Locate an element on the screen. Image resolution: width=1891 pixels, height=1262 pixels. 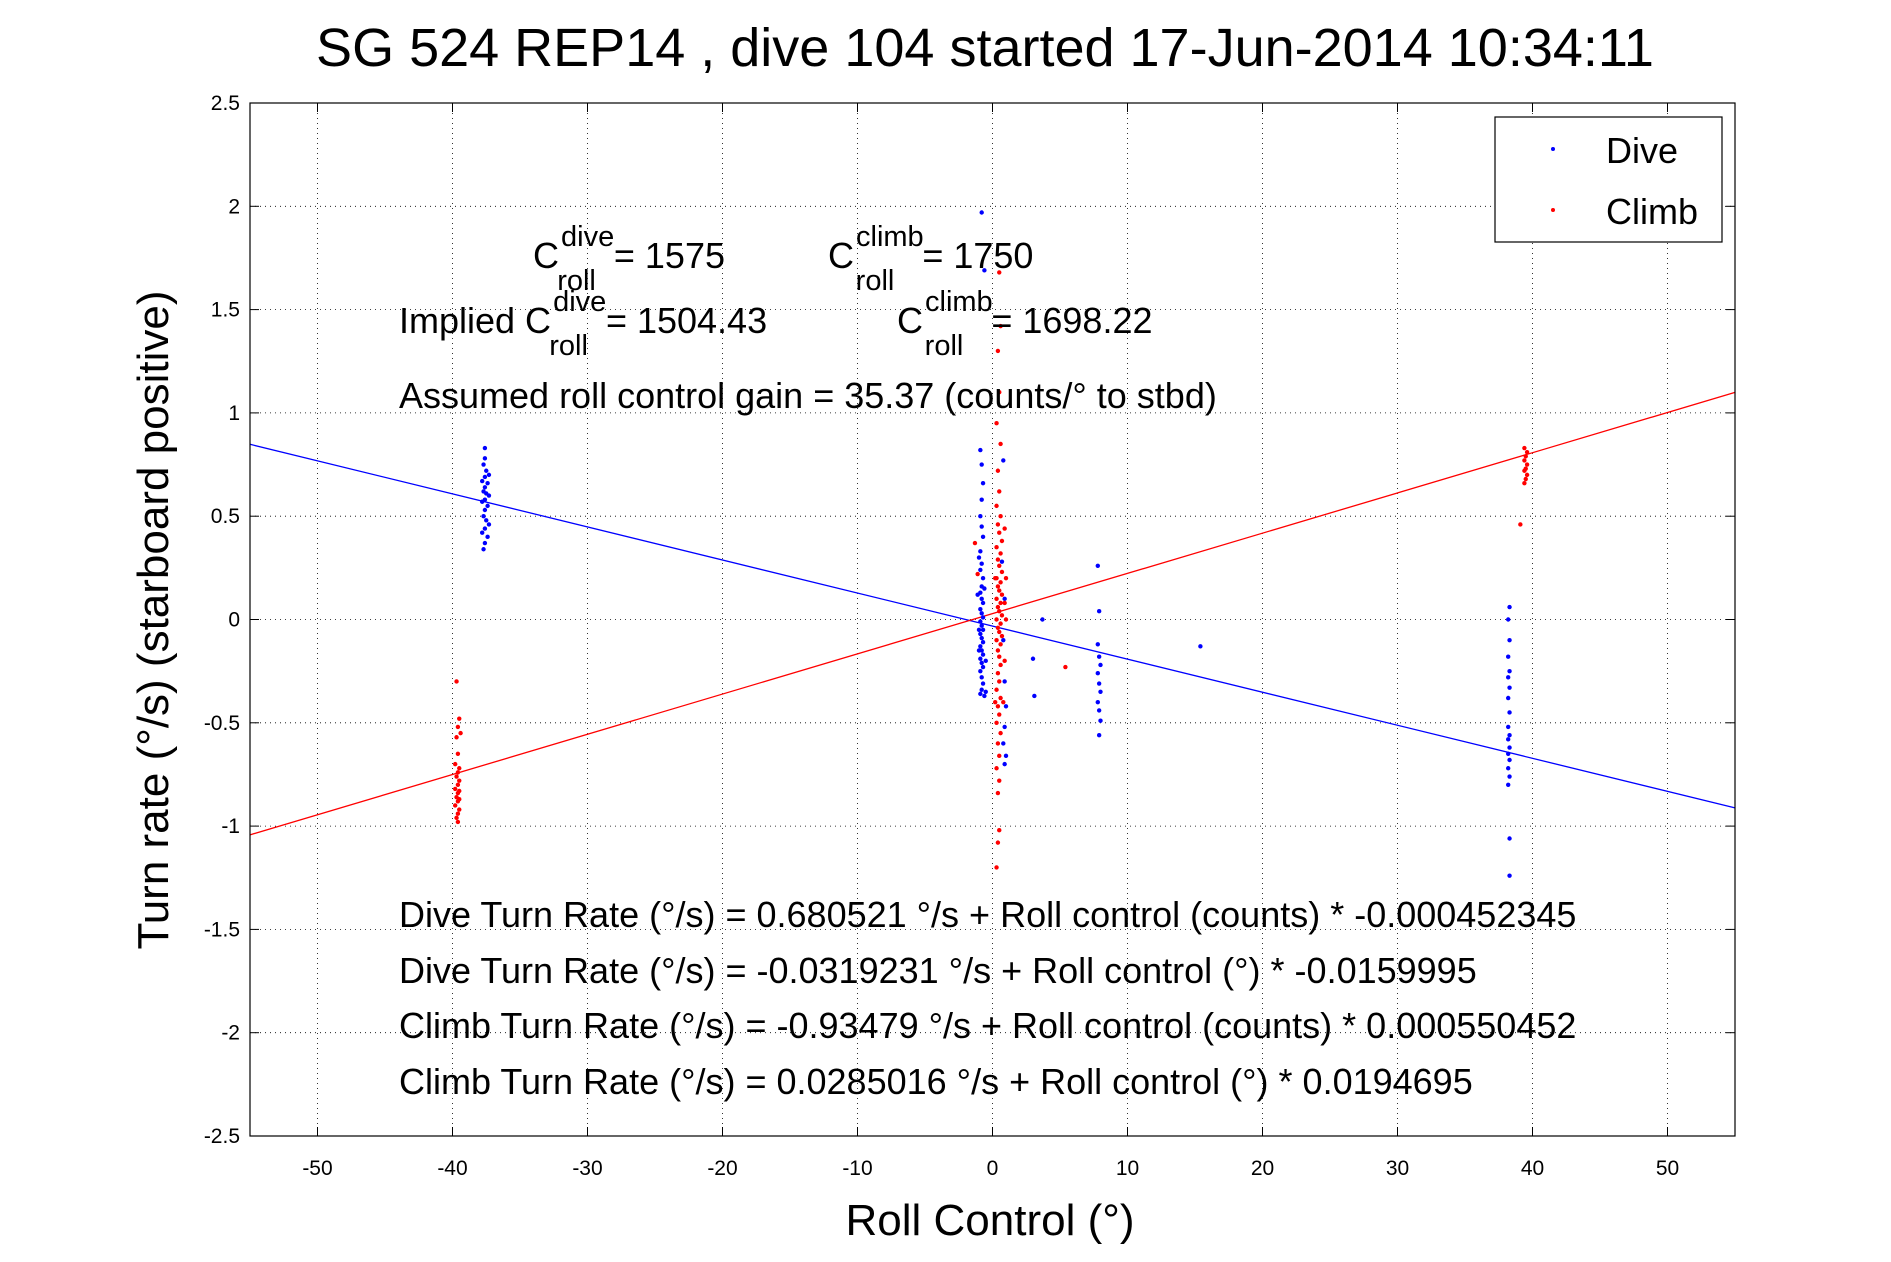
x-tick-label: 50 is located at coordinates (1667, 1168).